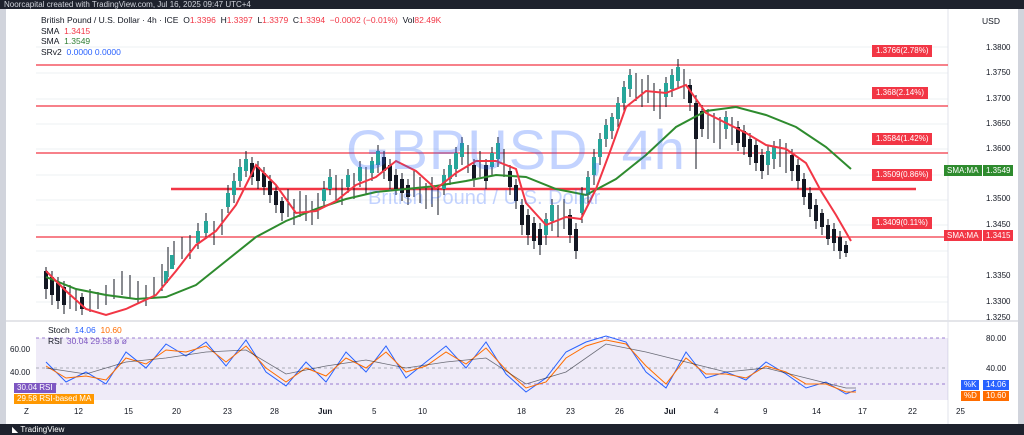 This screenshot has height=435, width=1024. What do you see at coordinates (312, 20) in the screenshot?
I see `close-value: 1.3394` at bounding box center [312, 20].